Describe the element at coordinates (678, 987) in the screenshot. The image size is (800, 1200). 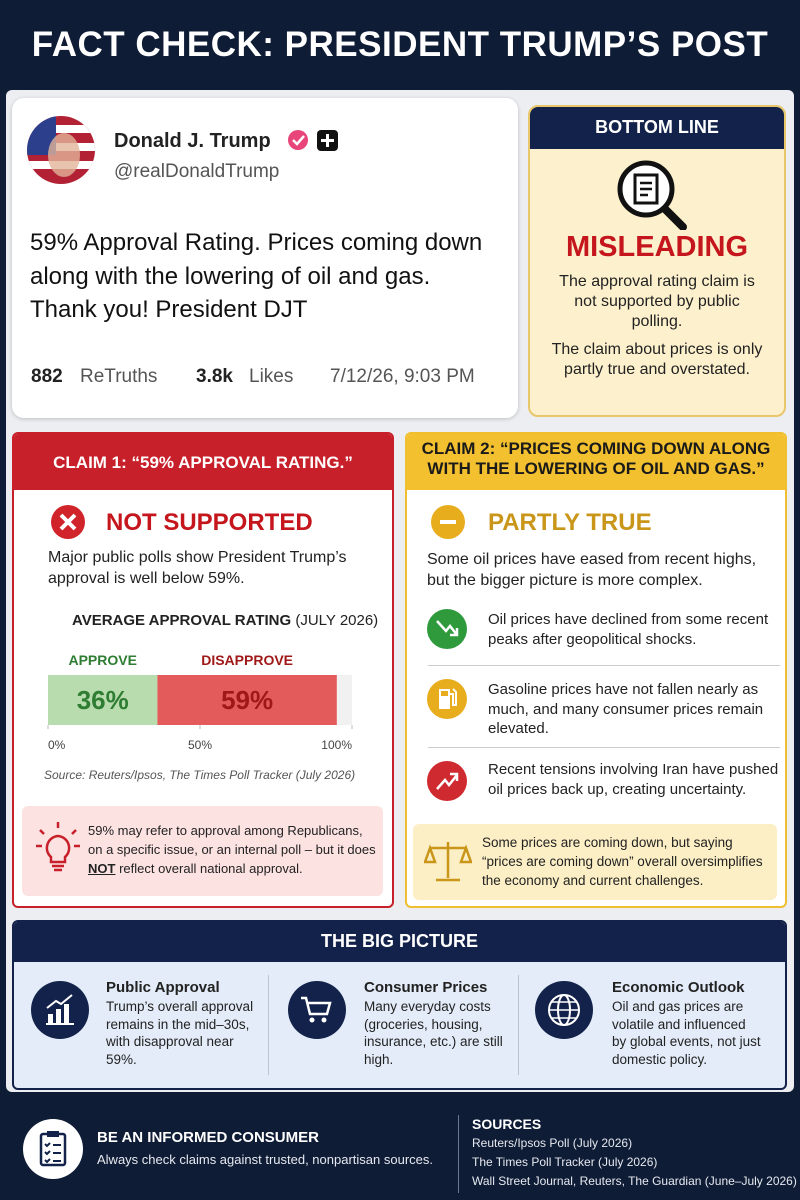
I see `big-picture-title: Economic Outlook` at that location.